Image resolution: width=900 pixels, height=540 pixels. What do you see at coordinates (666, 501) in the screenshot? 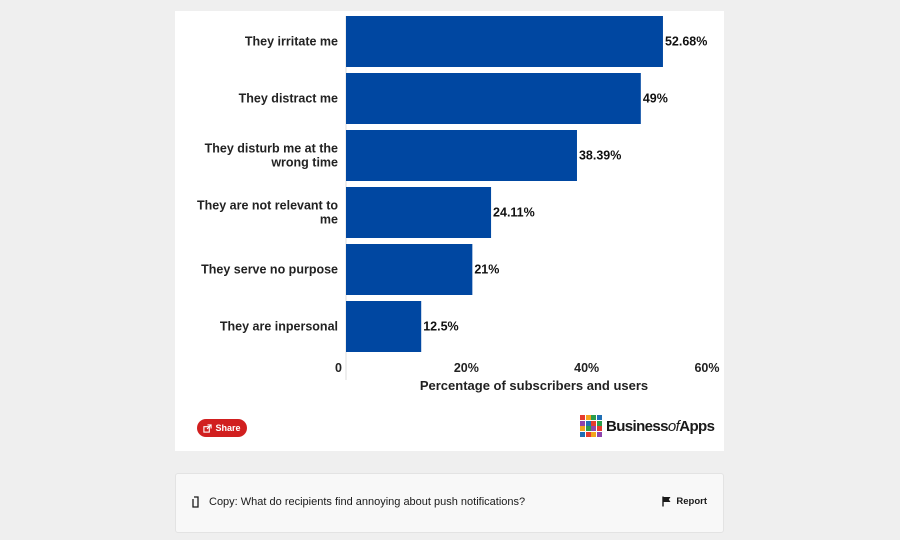
I see `flag-icon` at bounding box center [666, 501].